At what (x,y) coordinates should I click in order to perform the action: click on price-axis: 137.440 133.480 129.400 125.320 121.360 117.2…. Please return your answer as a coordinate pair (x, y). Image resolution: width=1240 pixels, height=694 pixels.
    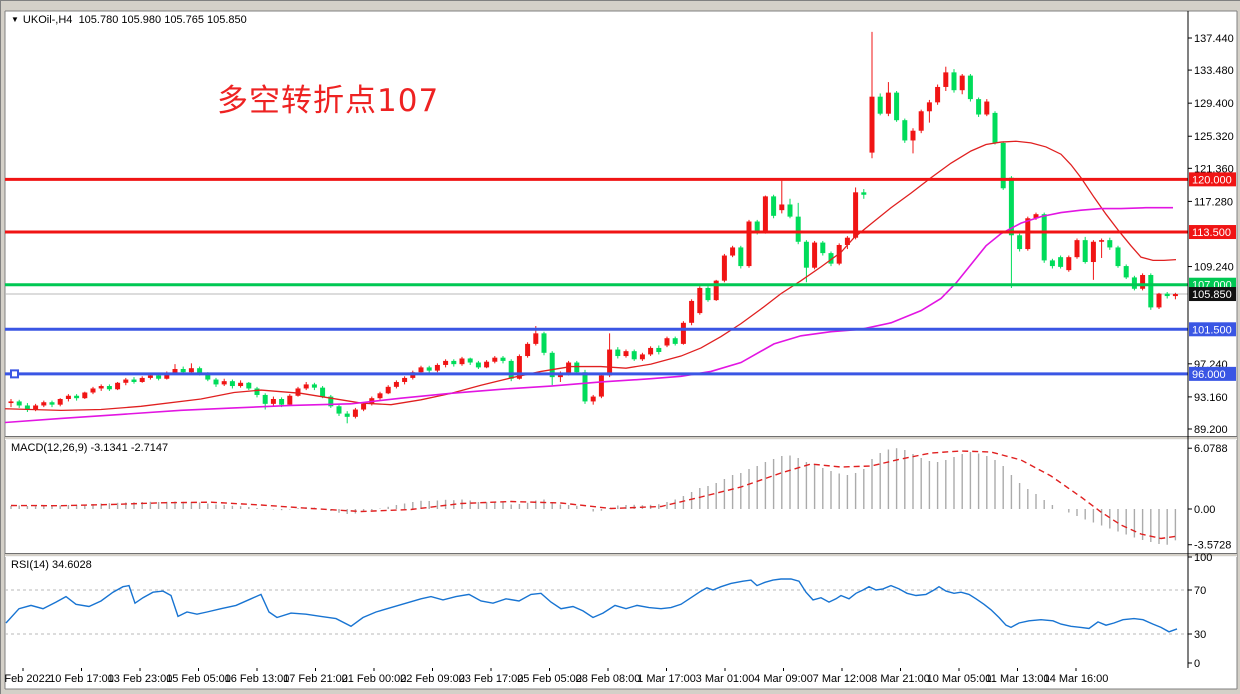
    Looking at the image, I should click on (1210, 340).